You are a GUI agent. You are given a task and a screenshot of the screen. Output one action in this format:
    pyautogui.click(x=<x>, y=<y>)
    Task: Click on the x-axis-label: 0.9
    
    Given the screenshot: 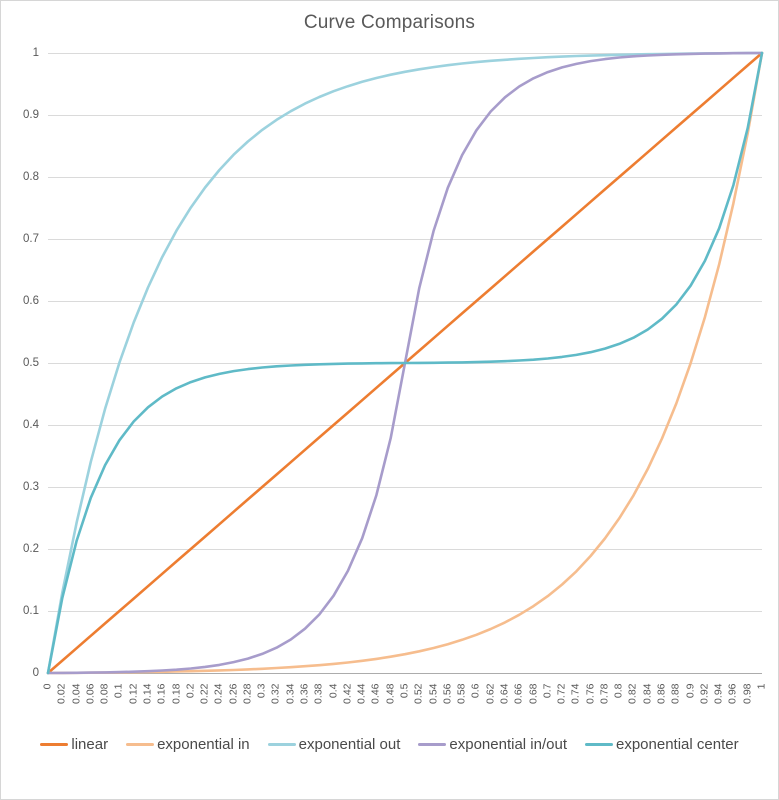 What is the action you would take?
    pyautogui.click(x=690, y=691)
    